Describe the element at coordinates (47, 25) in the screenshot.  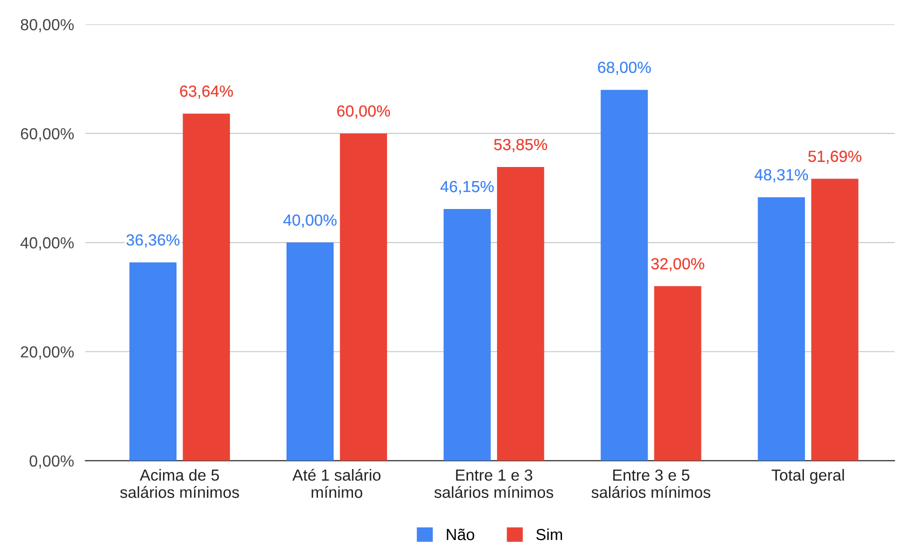
I see `y-tick-label: 80,00%` at that location.